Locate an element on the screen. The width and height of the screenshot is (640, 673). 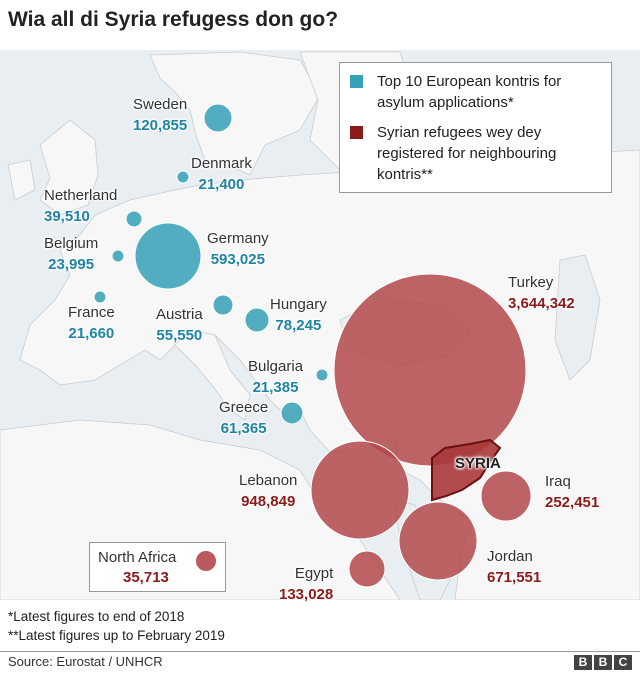
label-netherland: Netherland 39,510 is located at coordinates (80, 206).